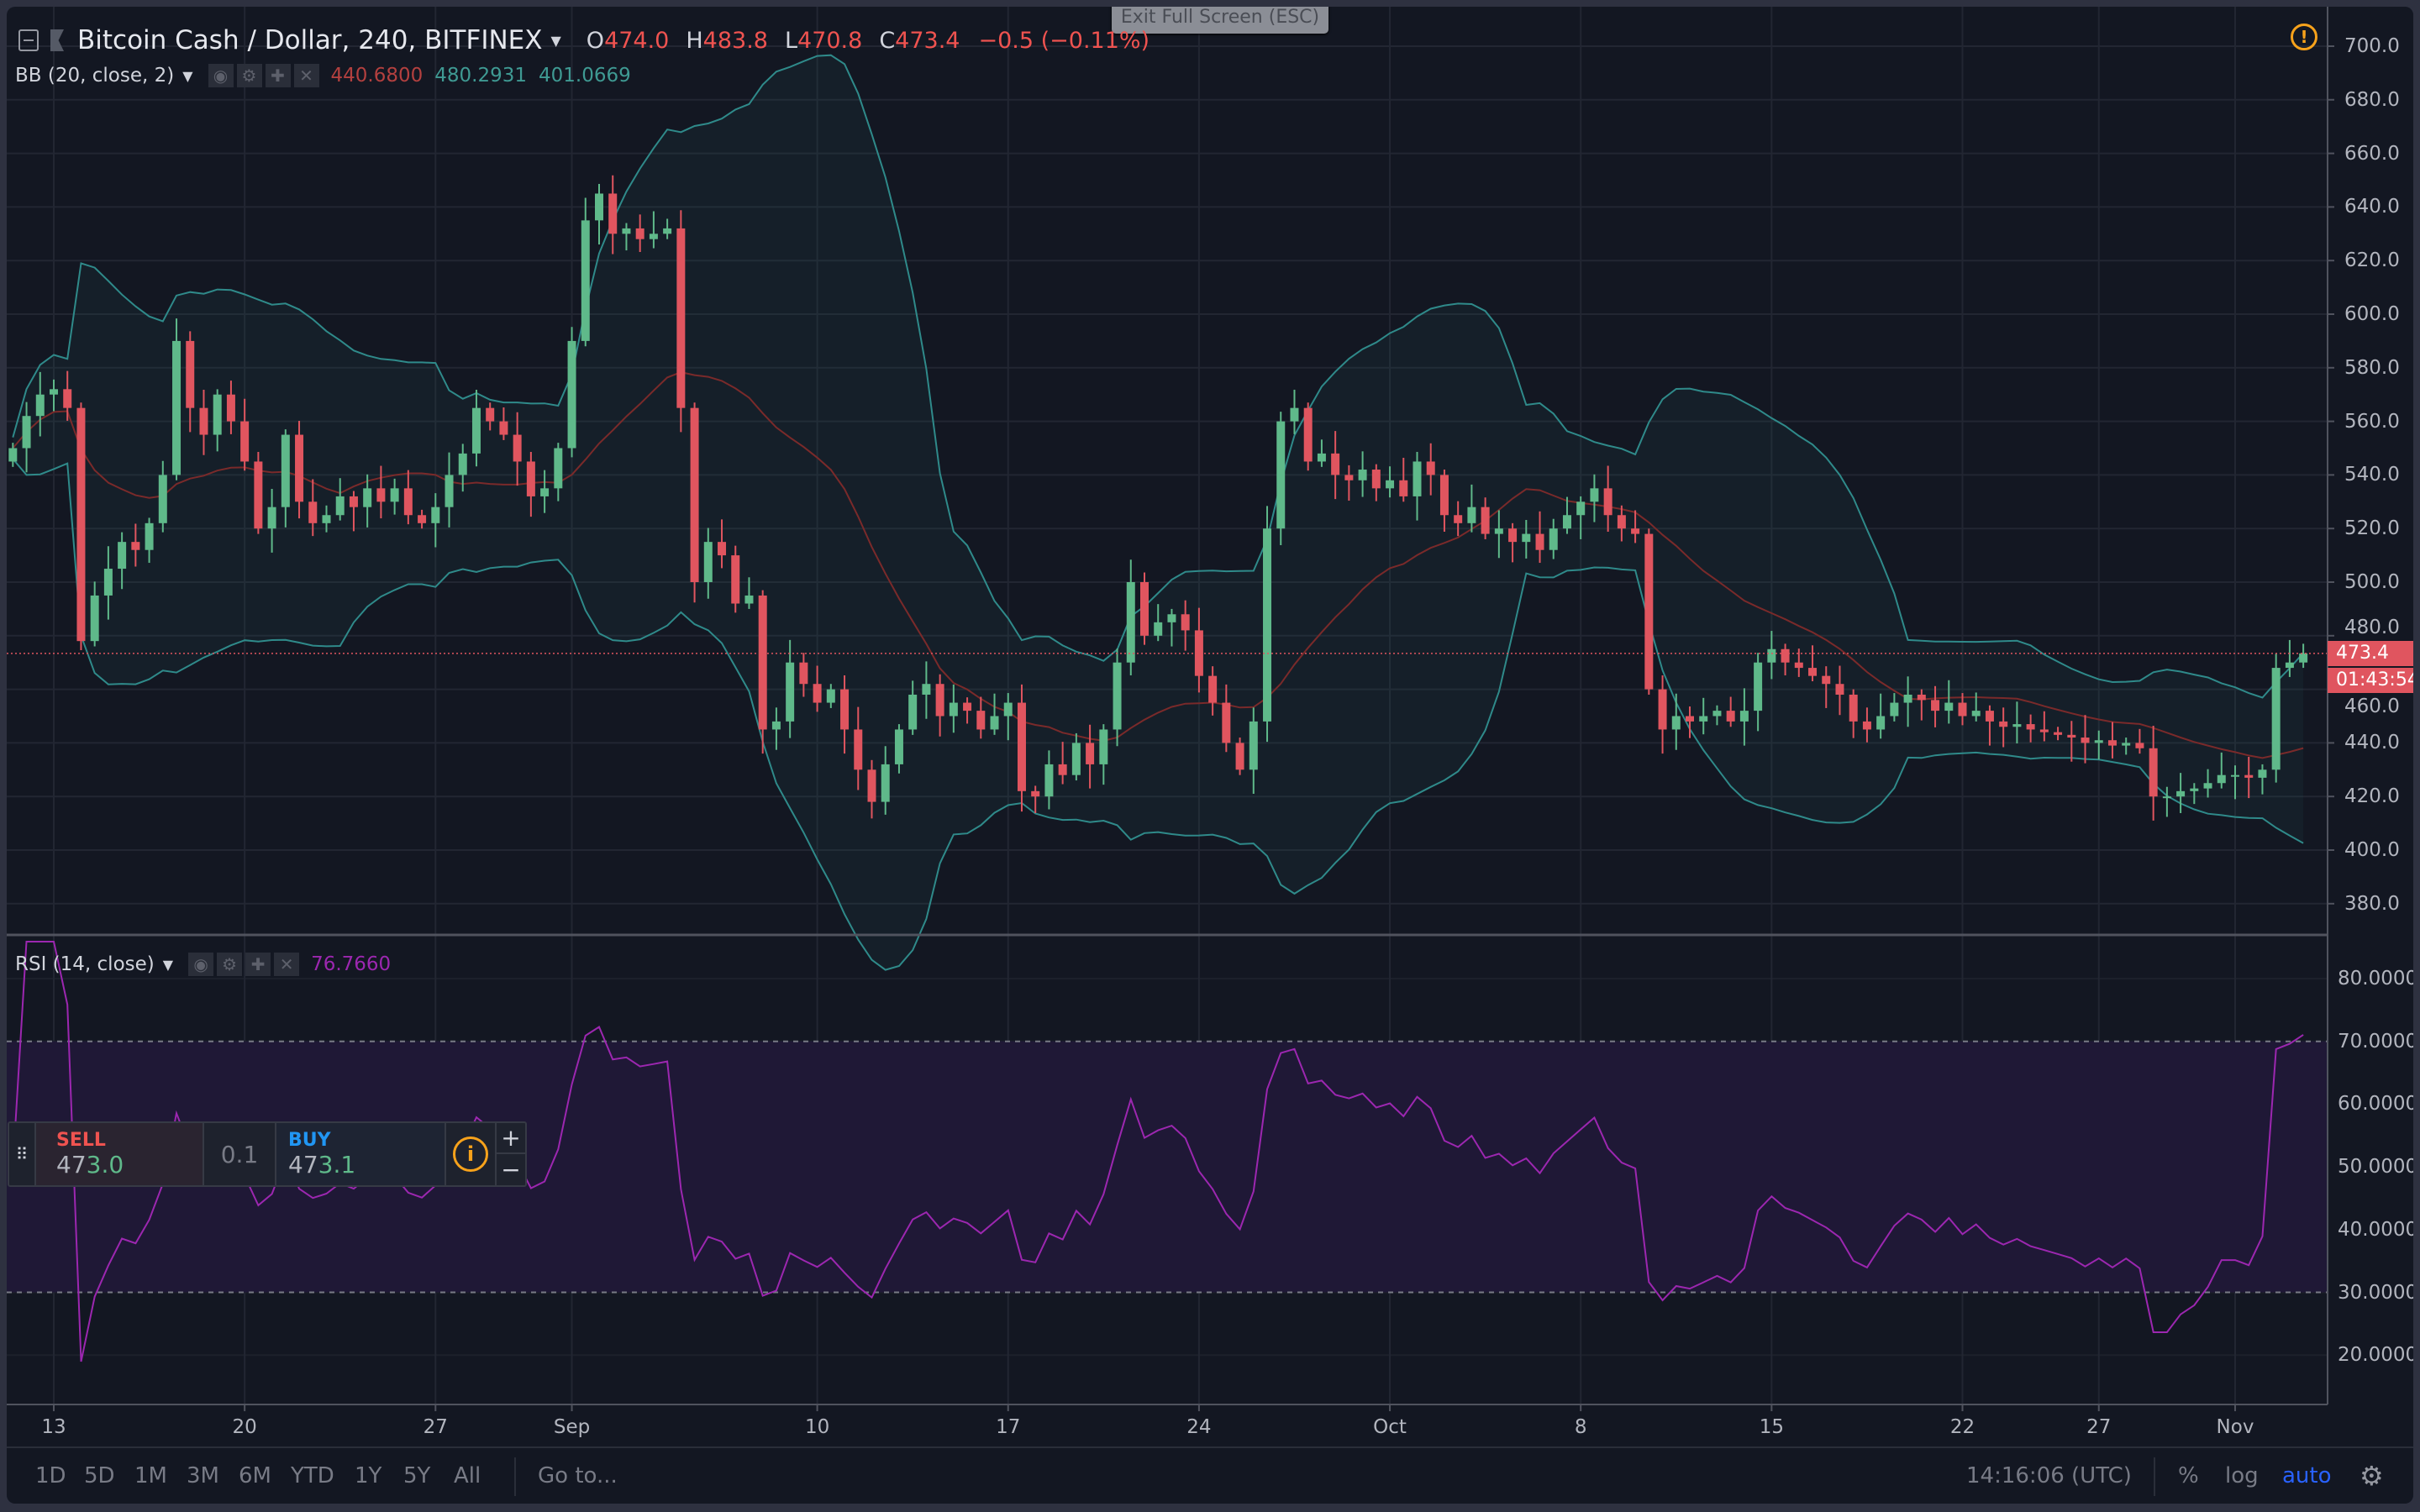 This screenshot has height=1512, width=2420. What do you see at coordinates (95, 76) in the screenshot?
I see `bb-name: BB (20, close, 2)` at bounding box center [95, 76].